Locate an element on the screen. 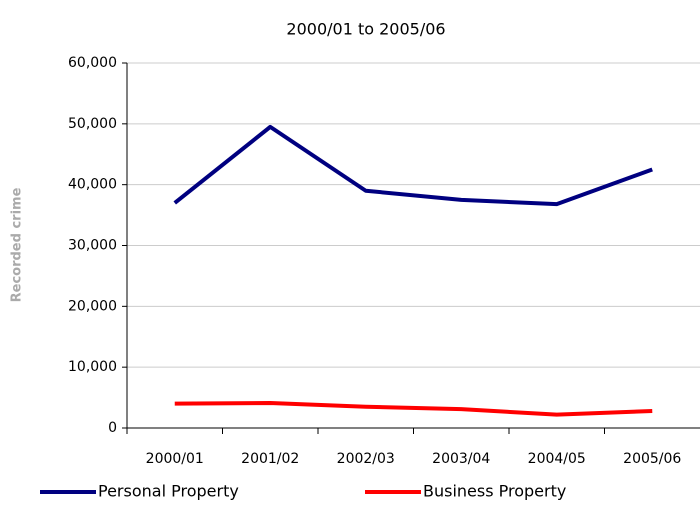 Image resolution: width=700 pixels, height=531 pixels. y-tick-label: 20,000 is located at coordinates (92, 306).